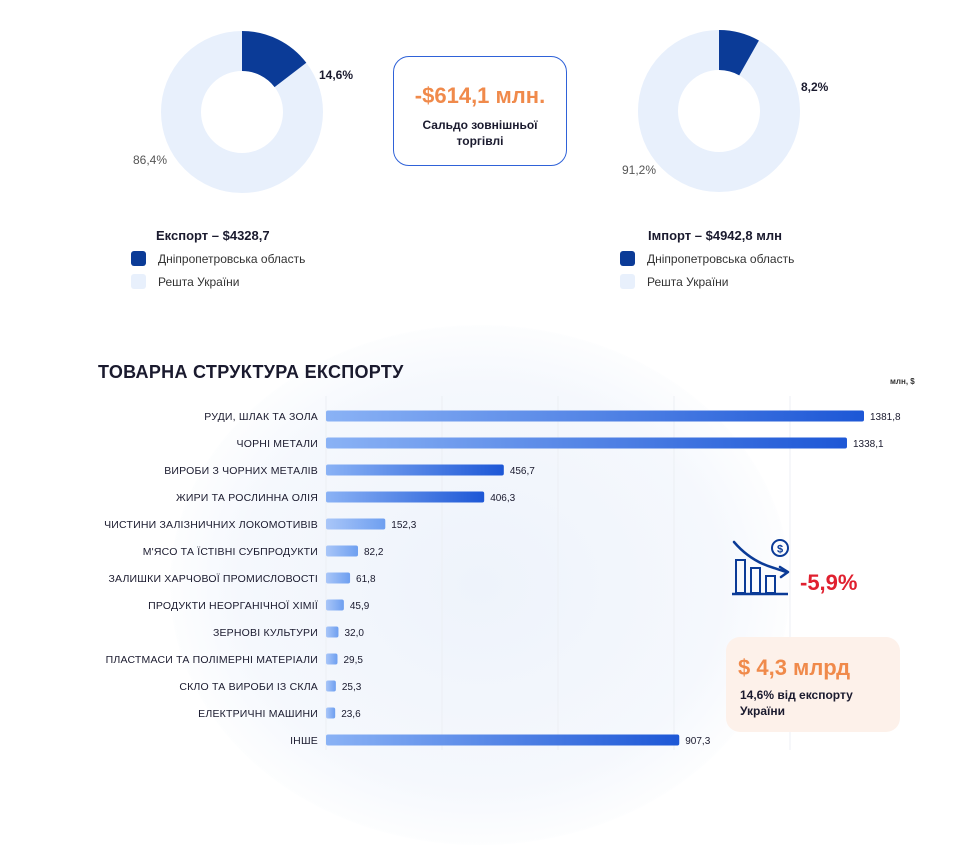 The image size is (960, 845). What do you see at coordinates (374, 552) in the screenshot?
I see `value-label: 82,2` at bounding box center [374, 552].